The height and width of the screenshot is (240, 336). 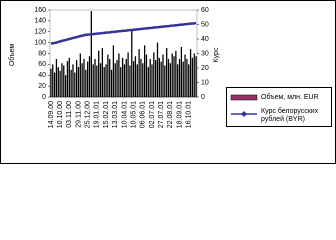 I want to click on y-tick-label: 20, so click(x=42, y=86).